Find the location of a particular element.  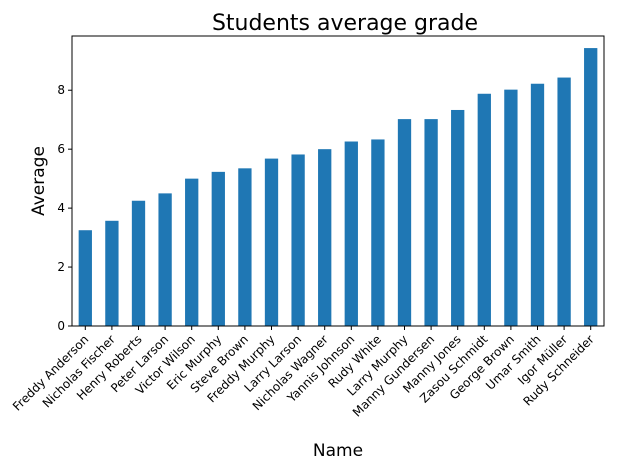

y-axis-label: Average is located at coordinates (39, 181).